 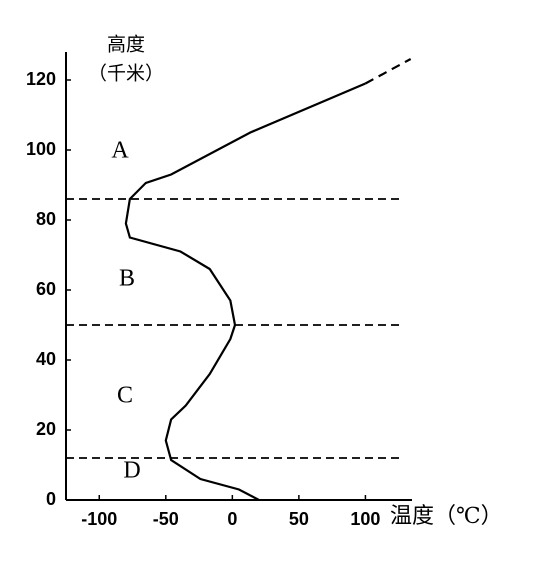 I want to click on y-tick-label: 40, so click(x=46, y=359).